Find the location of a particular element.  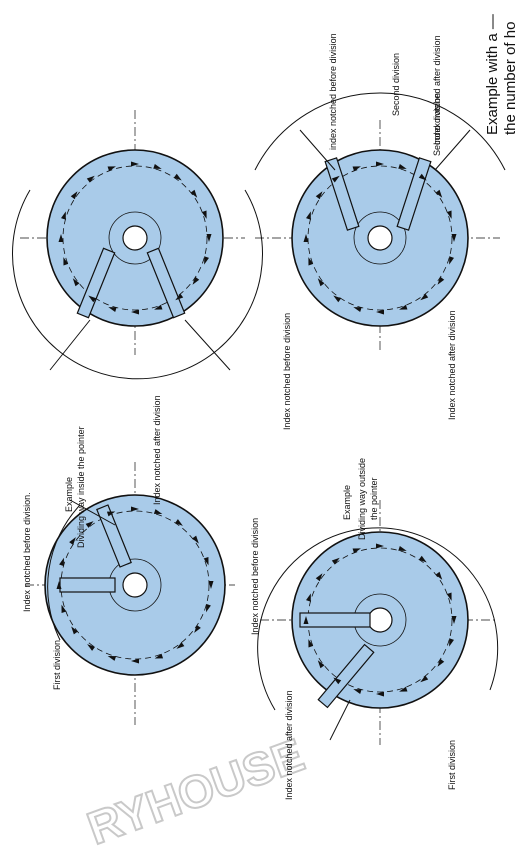

label-second-division-top: Second division is located at coordinates (396, 84).